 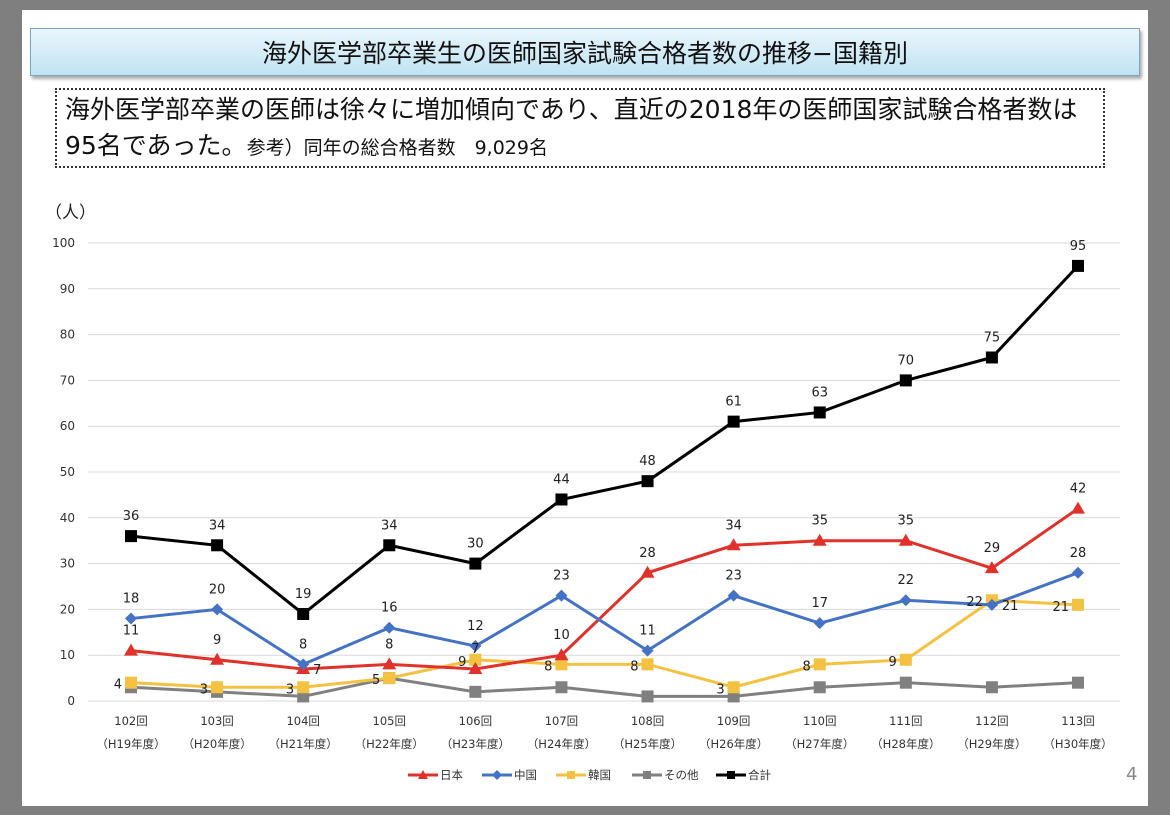 I want to click on slide-title: 海外医学部卒業生の医師国家試験合格者数の推移−国籍別, so click(x=585, y=52).